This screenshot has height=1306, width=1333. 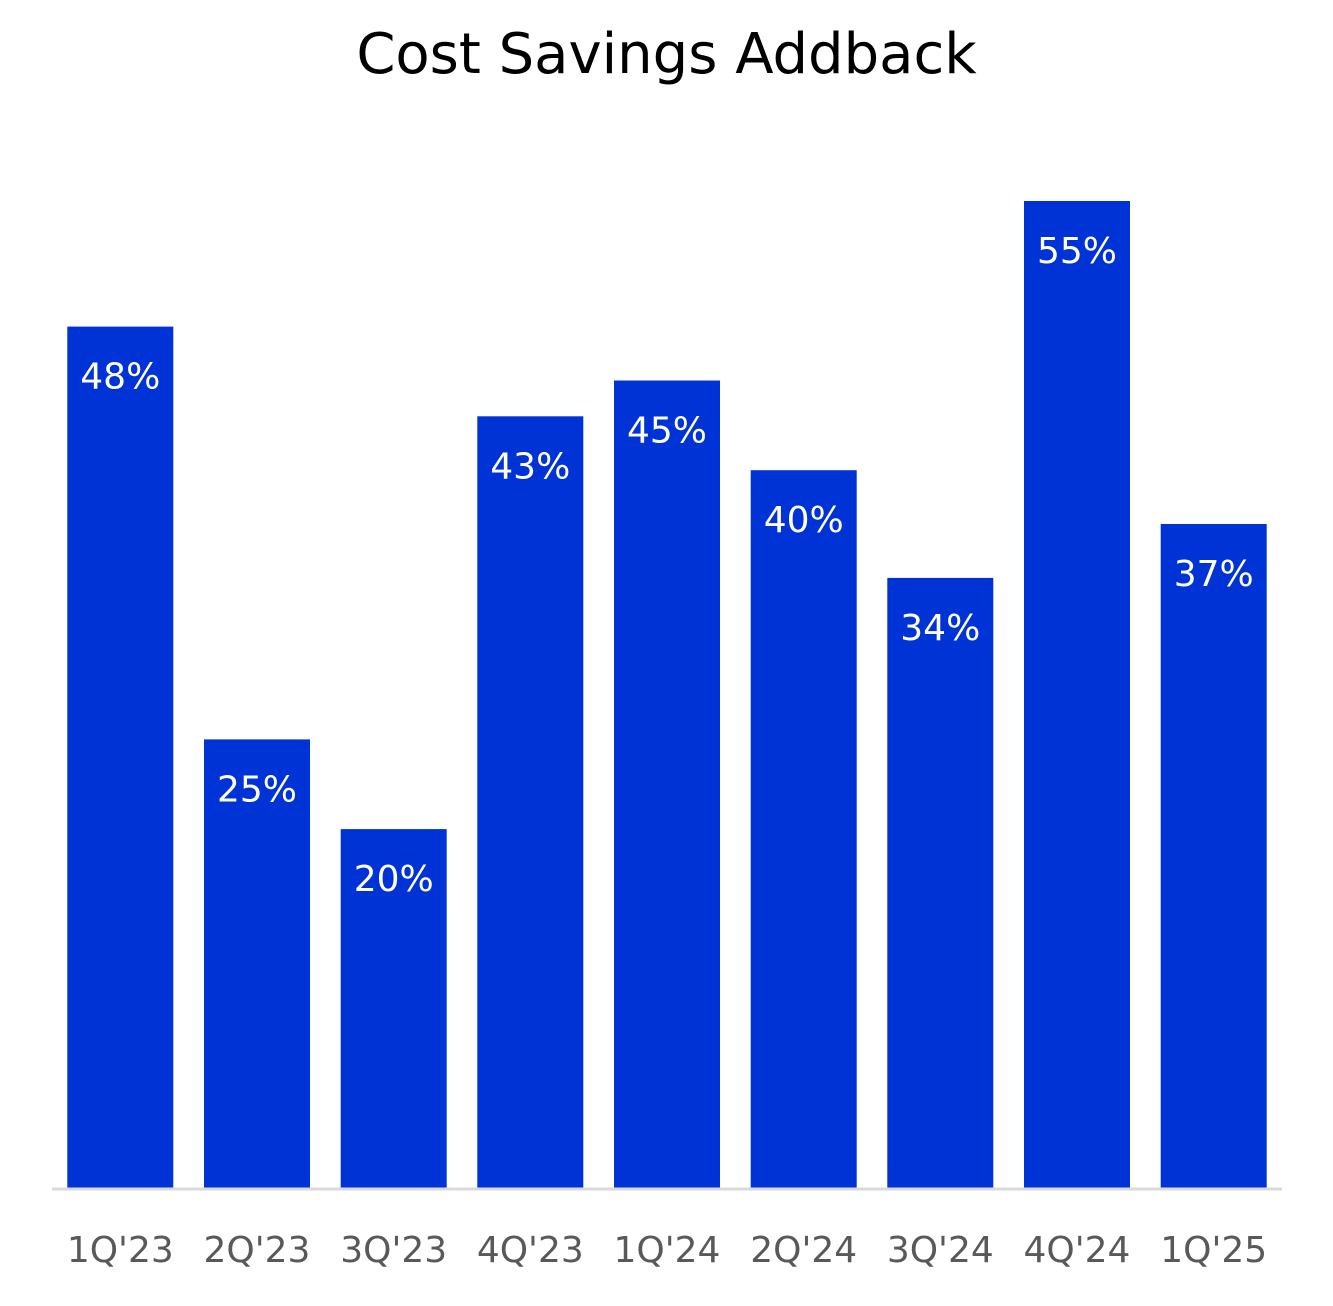 I want to click on data-label-2: 20%, so click(x=394, y=879).